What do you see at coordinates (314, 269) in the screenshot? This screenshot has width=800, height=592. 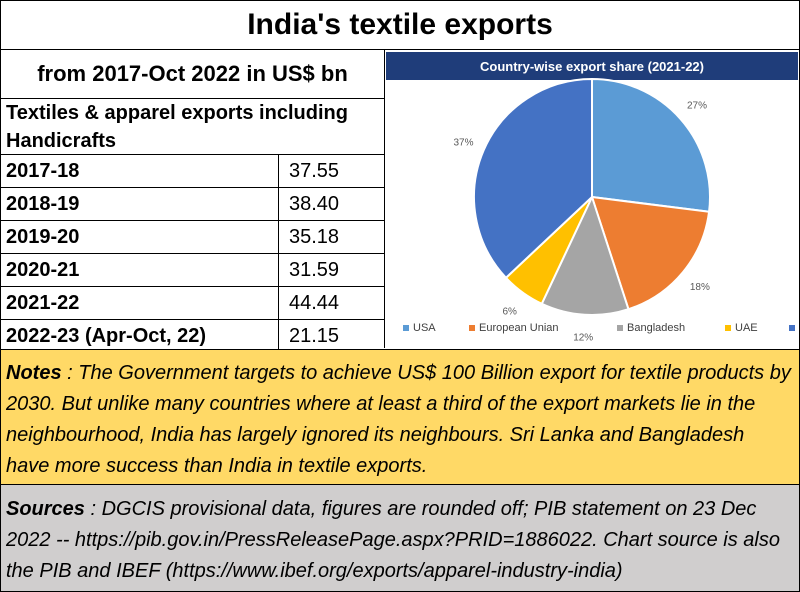 I see `row-value: 31.59` at bounding box center [314, 269].